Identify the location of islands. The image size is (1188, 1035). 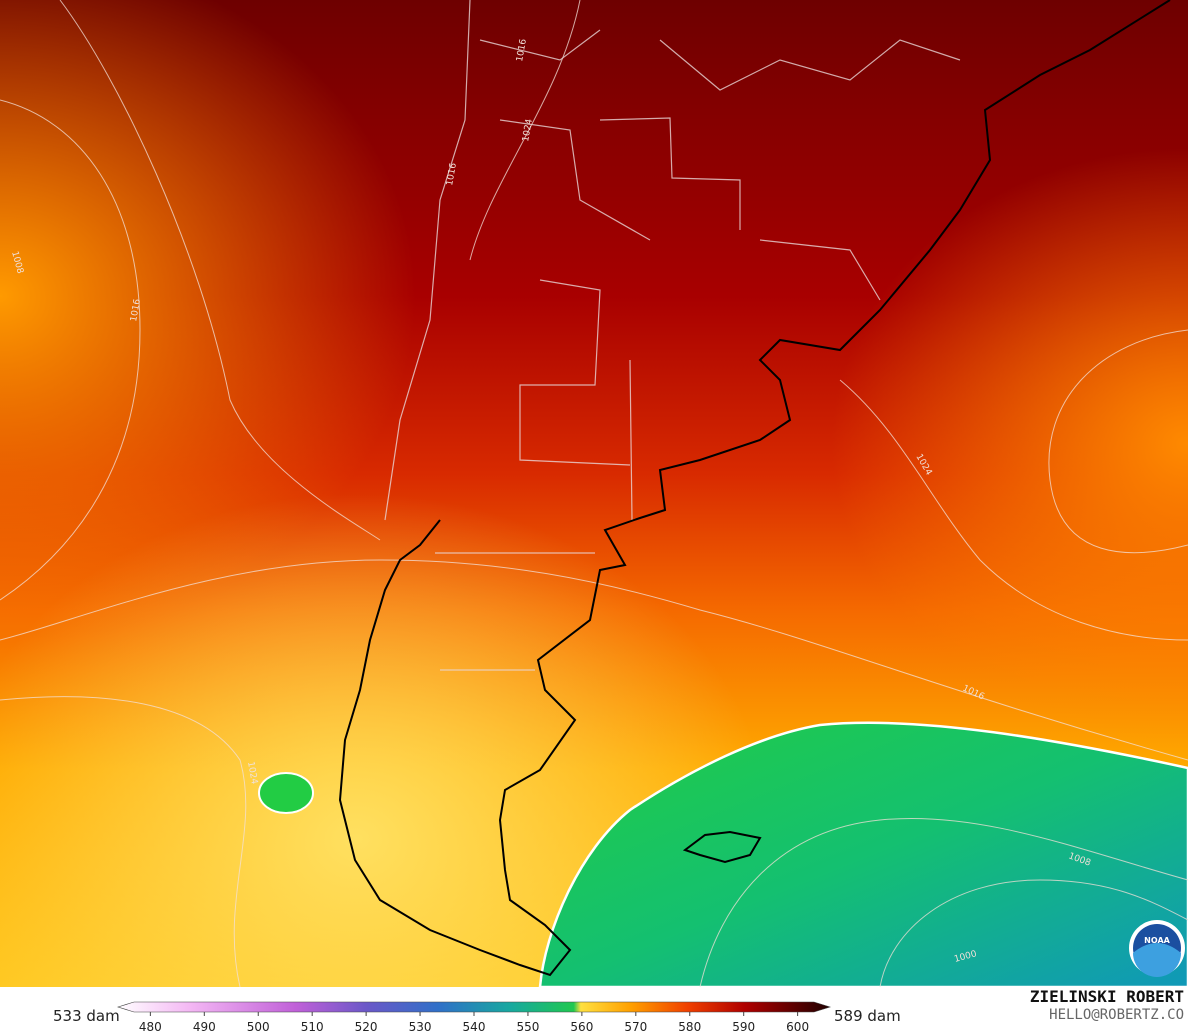
(722, 847).